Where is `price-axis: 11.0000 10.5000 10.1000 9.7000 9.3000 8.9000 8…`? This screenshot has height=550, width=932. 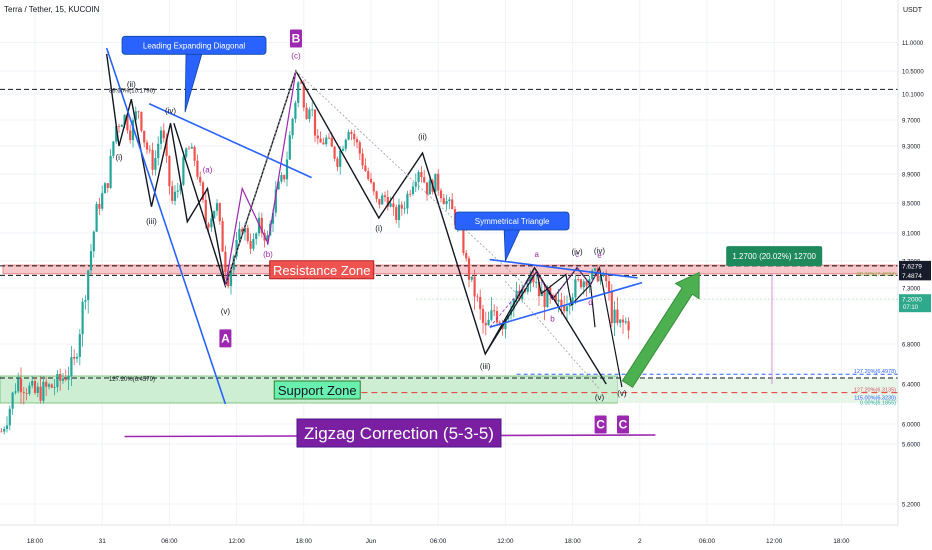
price-axis: 11.0000 10.5000 10.1000 9.7000 9.3000 8.9000 8… is located at coordinates (914, 275).